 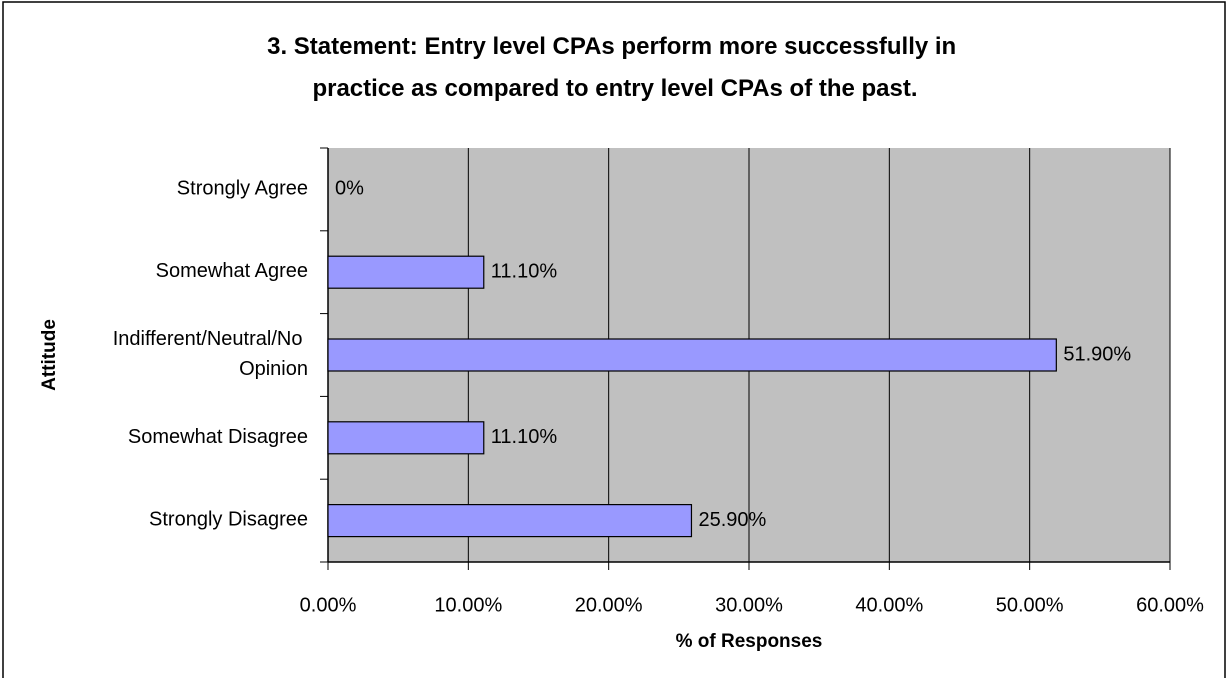 What do you see at coordinates (210, 354) in the screenshot?
I see `y-tick-label: Indifferent/Neutral/No Opinion` at bounding box center [210, 354].